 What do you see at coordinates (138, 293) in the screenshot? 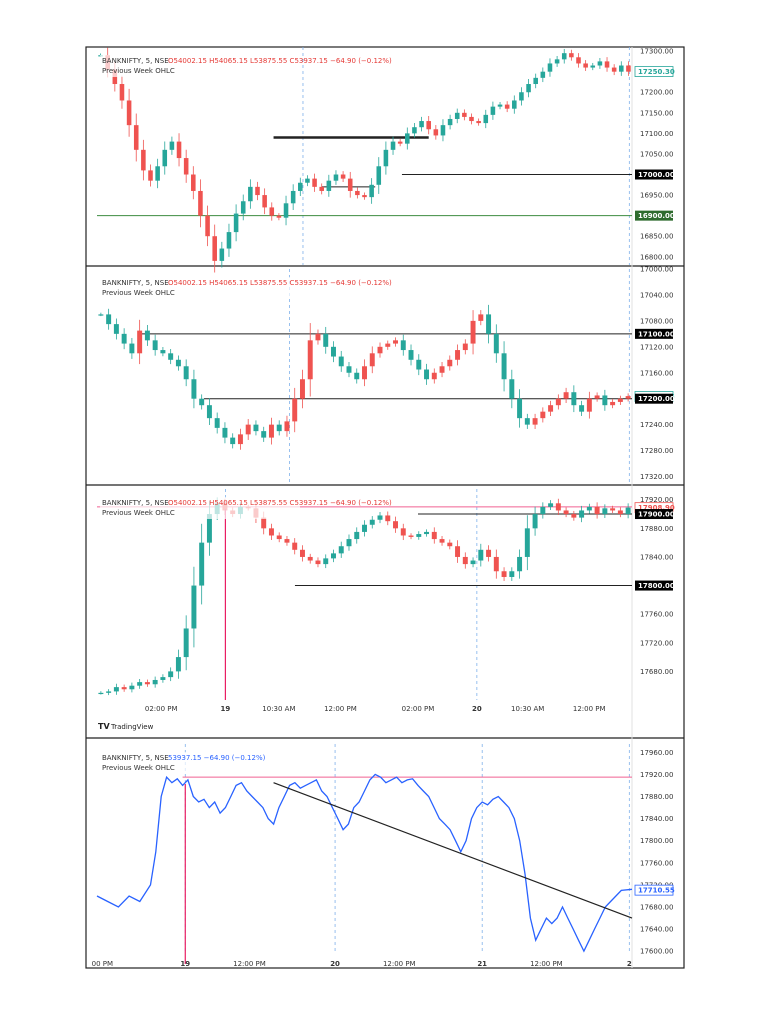
I see `indicator-label: Previous Week OHLC` at bounding box center [138, 293].